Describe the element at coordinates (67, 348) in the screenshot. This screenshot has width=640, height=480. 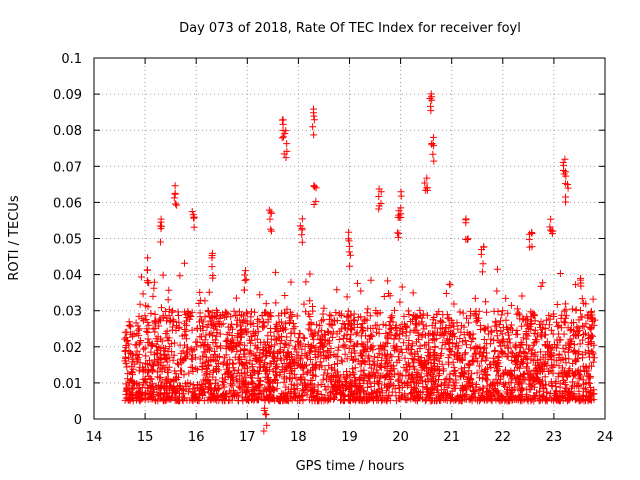
I see `y-tick-label: 0.02` at that location.